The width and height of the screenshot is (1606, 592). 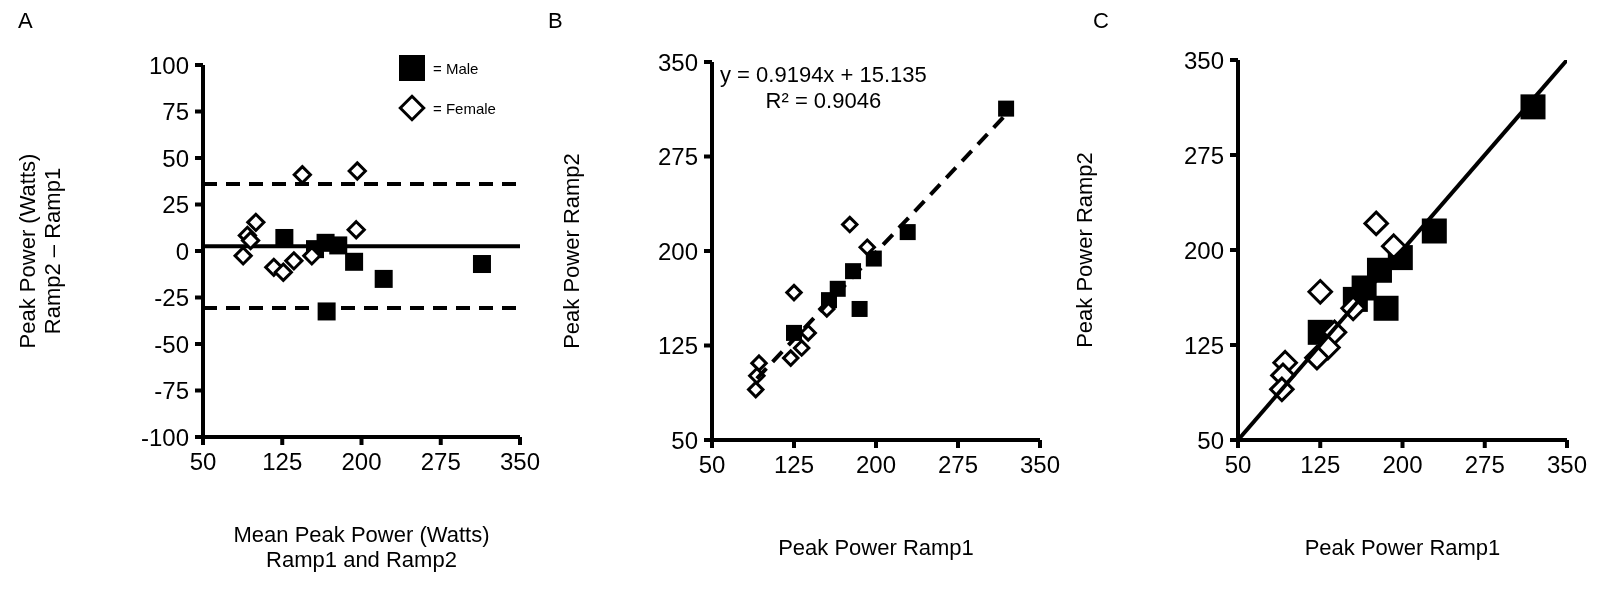 I want to click on y-tick-label: -75, so click(x=171, y=391).